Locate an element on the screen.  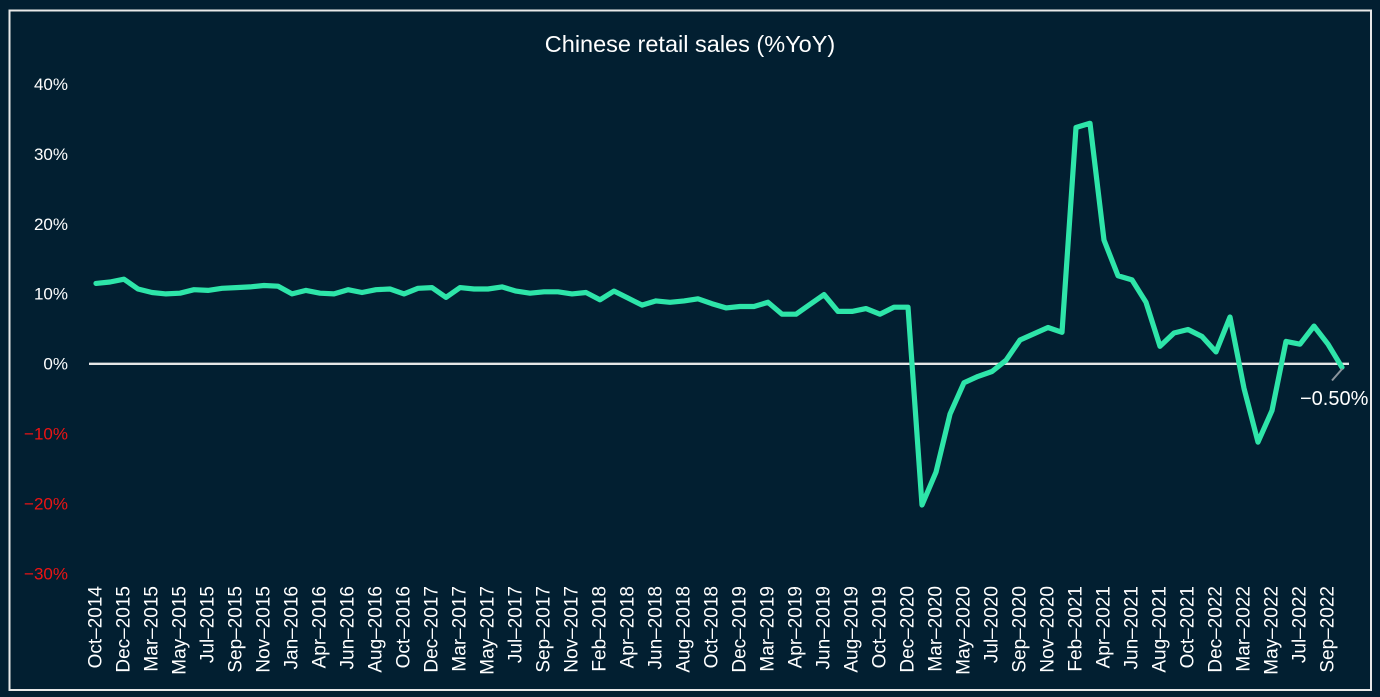
svg-text: Nov–2017 is located at coordinates (572, 629).